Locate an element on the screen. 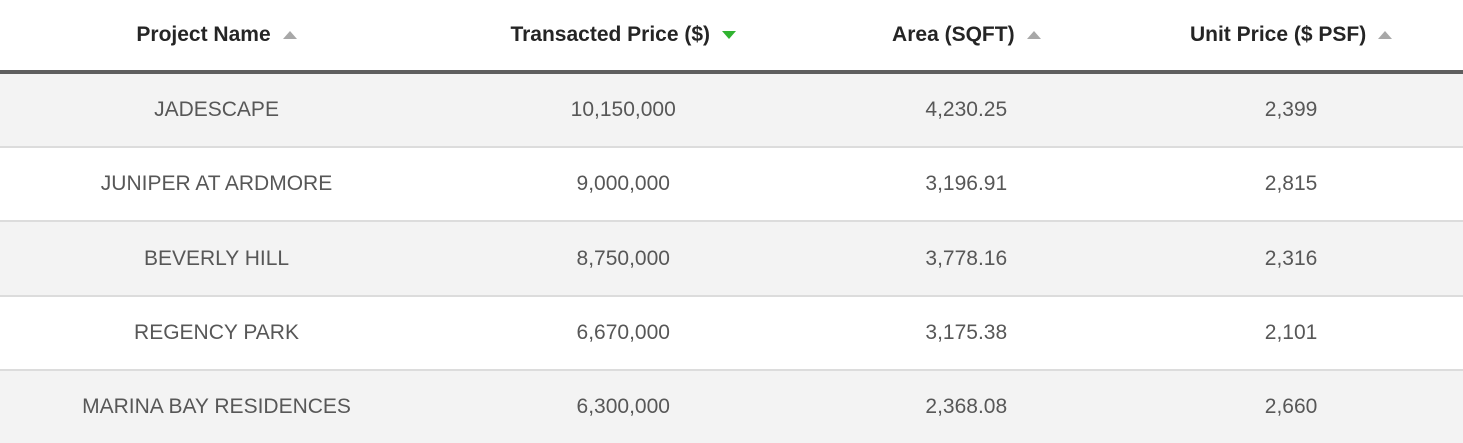  column-header-label: Transacted Price ($) is located at coordinates (610, 34).